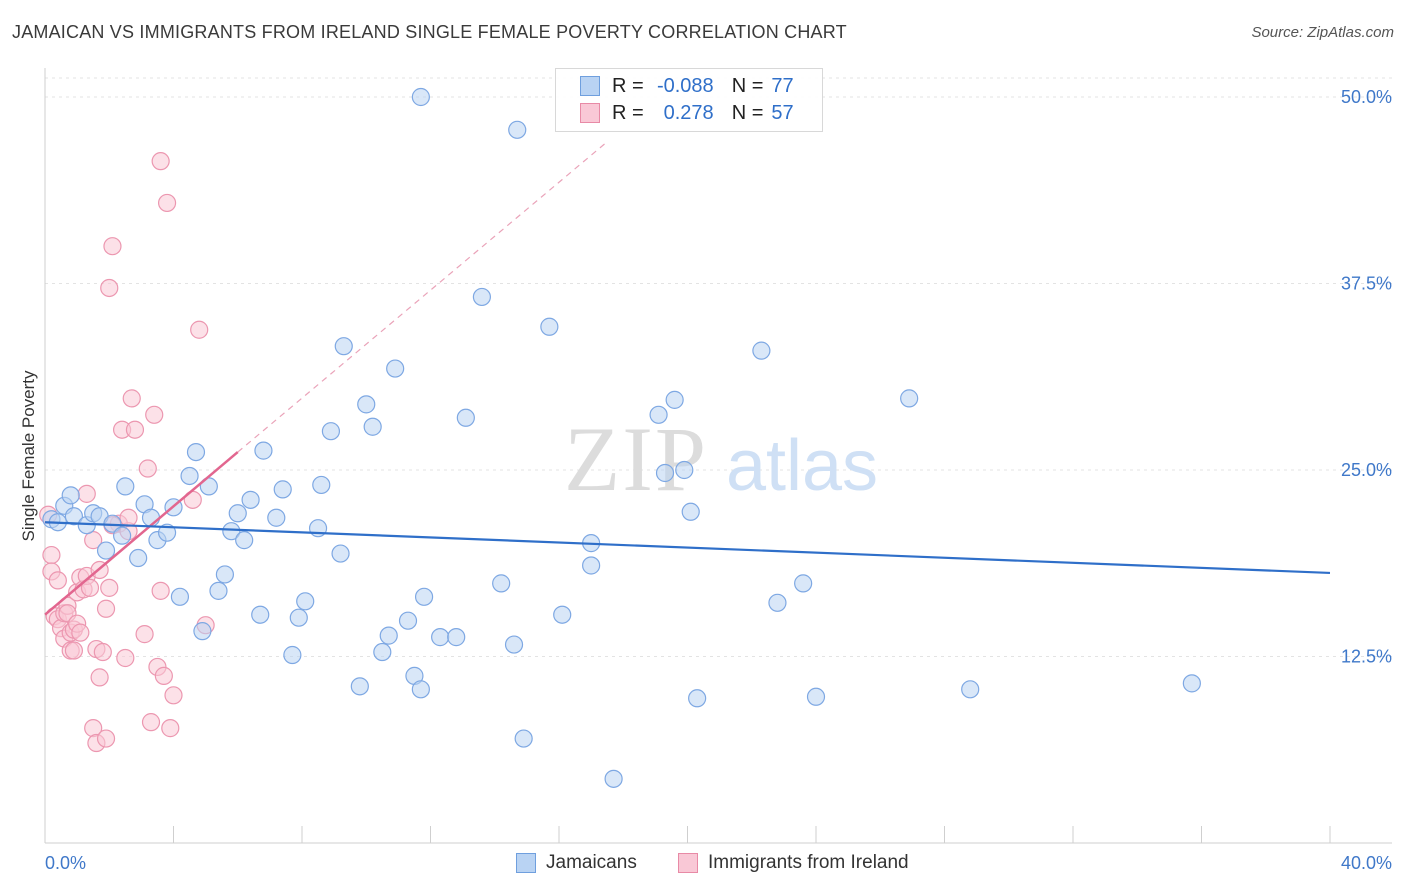 This screenshot has height=892, width=1406. What do you see at coordinates (687, 548) in the screenshot?
I see `jamaicans-trend-line` at bounding box center [687, 548].